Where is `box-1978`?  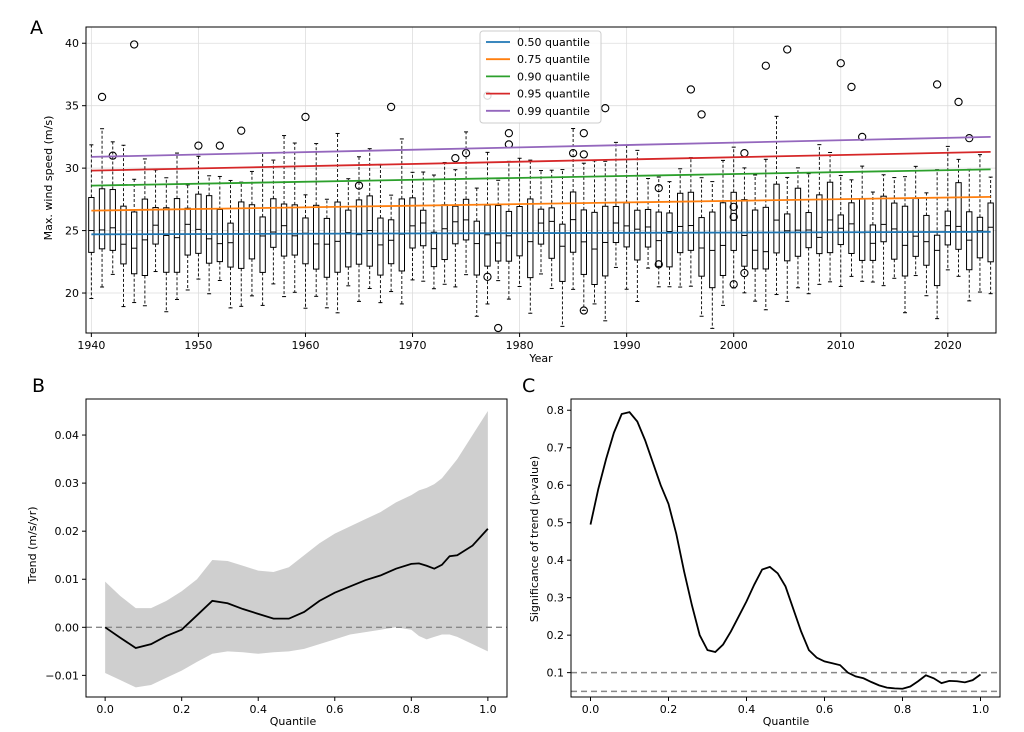
box-1978 is located at coordinates (498, 230).